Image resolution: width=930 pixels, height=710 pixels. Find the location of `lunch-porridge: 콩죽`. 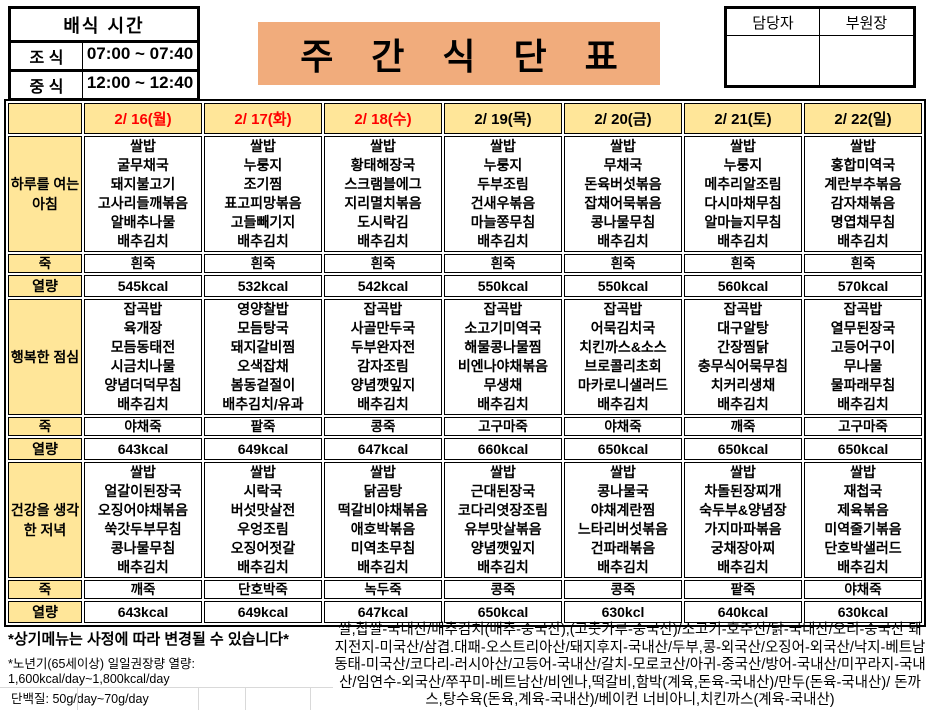

lunch-porridge: 콩죽 is located at coordinates (383, 426).